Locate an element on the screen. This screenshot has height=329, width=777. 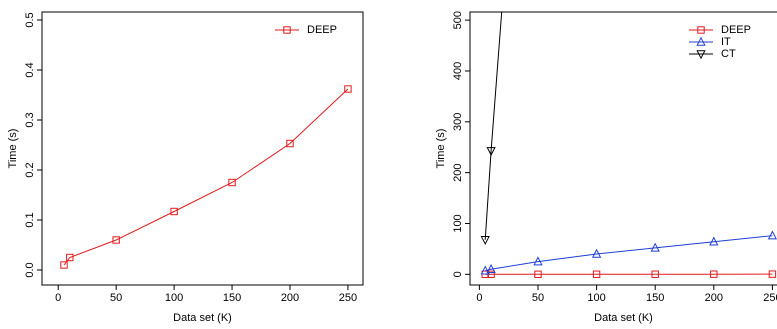
legend-label: IT is located at coordinates (726, 42).